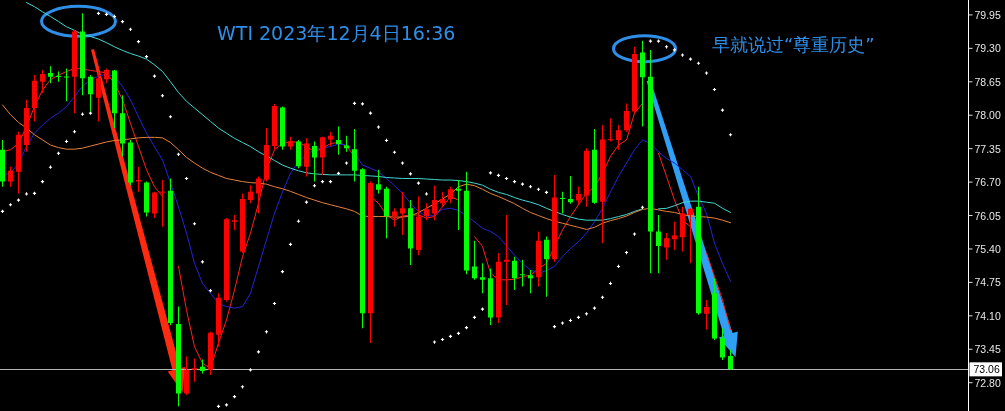  I want to click on annotation: 早就说过“尊重历史”, so click(793, 44).